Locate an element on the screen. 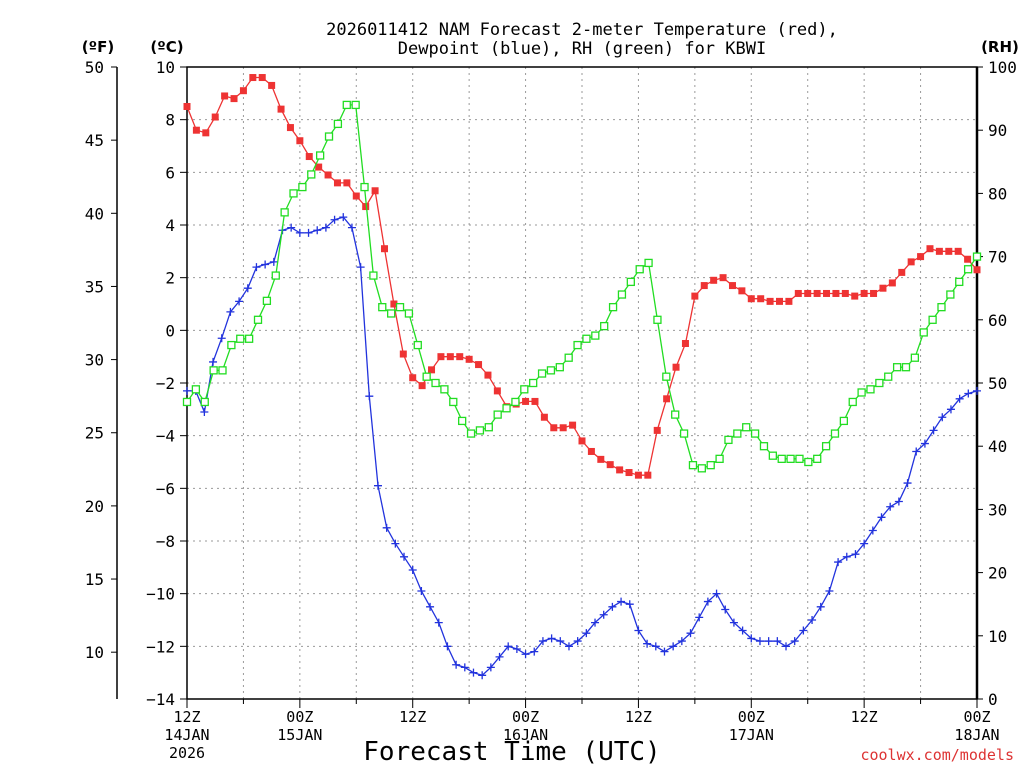 This screenshot has height=768, width=1024. celsius-tick-label: 10 is located at coordinates (165, 67).